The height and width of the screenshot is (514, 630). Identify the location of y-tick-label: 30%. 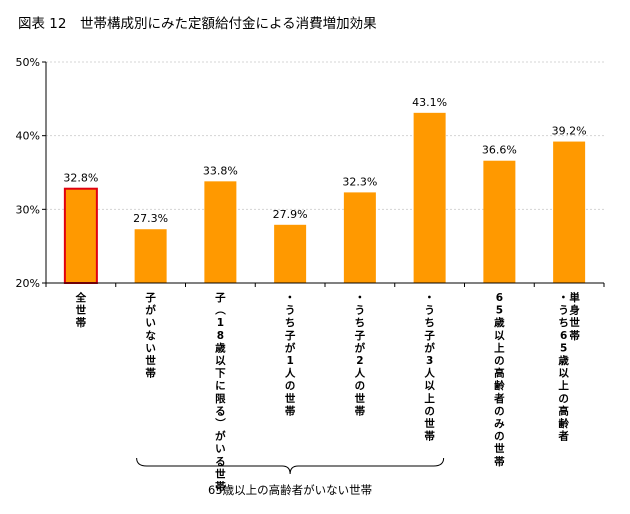
(28, 209).